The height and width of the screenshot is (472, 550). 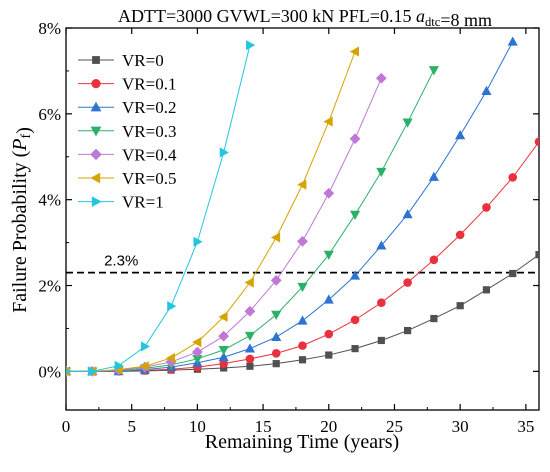 What do you see at coordinates (394, 426) in the screenshot?
I see `x-tick-label: 25` at bounding box center [394, 426].